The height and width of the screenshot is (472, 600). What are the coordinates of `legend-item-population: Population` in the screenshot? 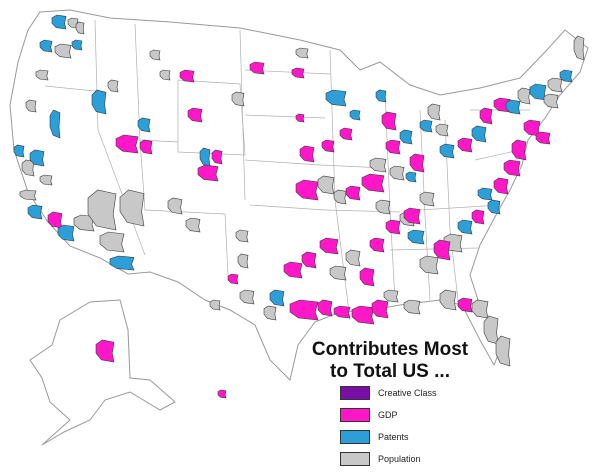 It's located at (388, 458).